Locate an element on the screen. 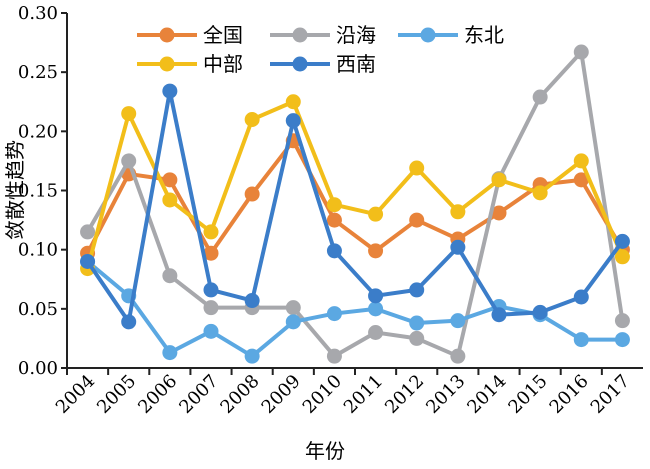  y-tick-label: 0.10 is located at coordinates (38, 250).